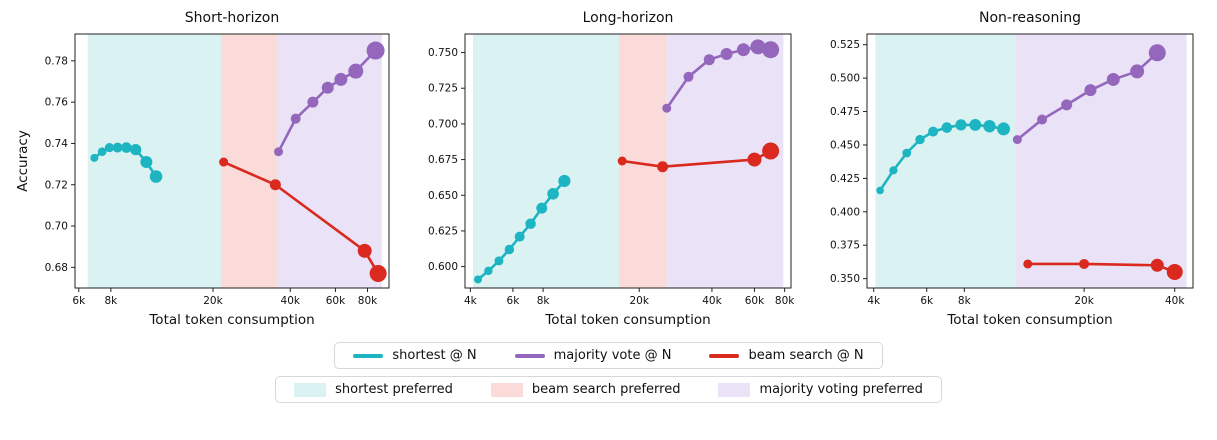 This screenshot has height=440, width=1217. Describe the element at coordinates (55, 61) in the screenshot. I see `y-tick-label: 0.78` at that location.